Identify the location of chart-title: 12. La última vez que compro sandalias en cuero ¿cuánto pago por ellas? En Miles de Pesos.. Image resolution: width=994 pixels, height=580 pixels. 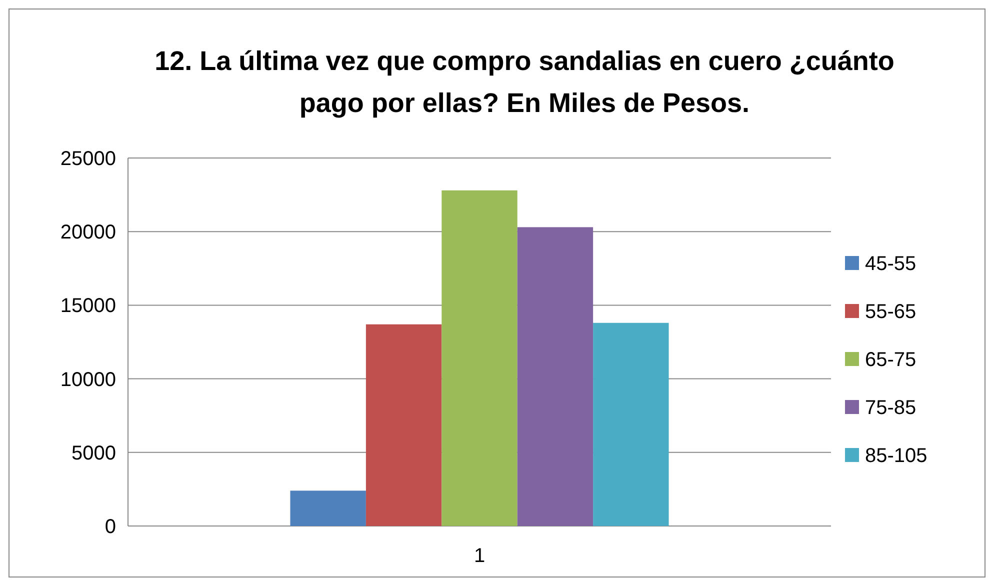
(524, 82).